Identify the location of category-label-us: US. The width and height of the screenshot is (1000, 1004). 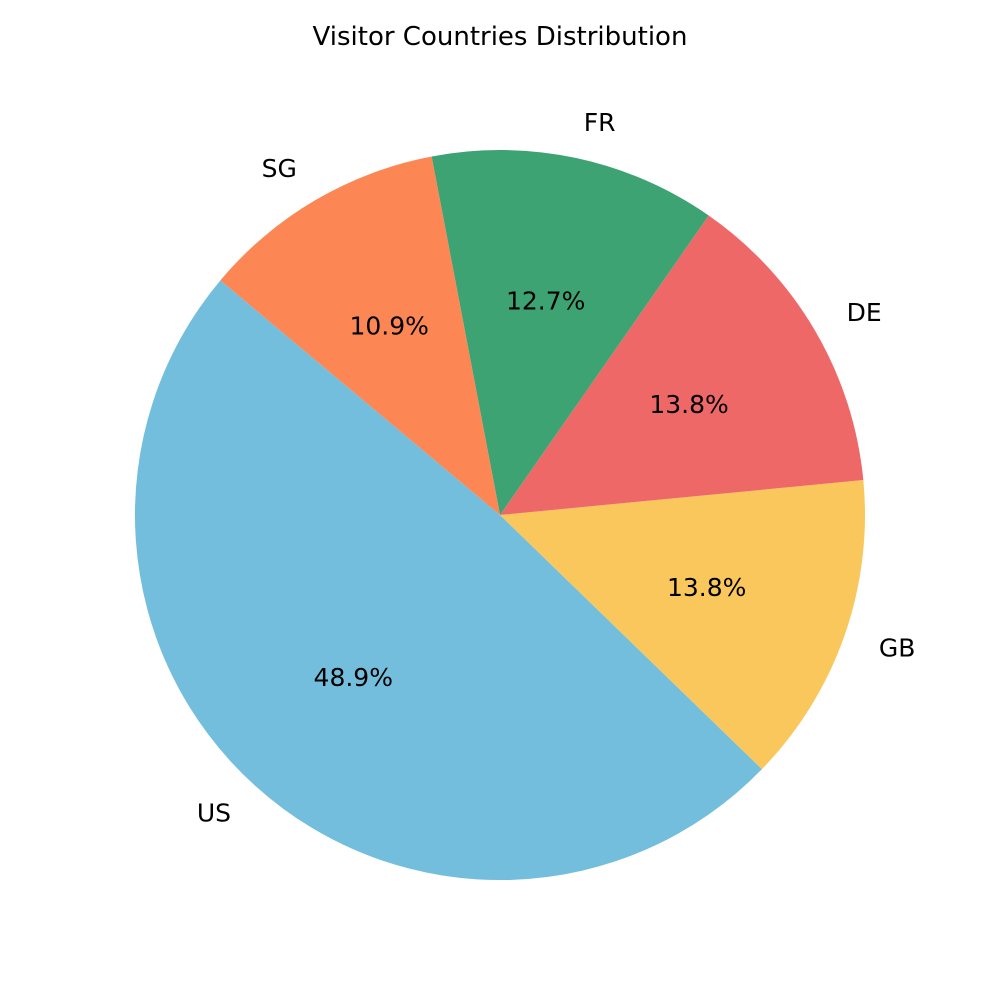
(214, 813).